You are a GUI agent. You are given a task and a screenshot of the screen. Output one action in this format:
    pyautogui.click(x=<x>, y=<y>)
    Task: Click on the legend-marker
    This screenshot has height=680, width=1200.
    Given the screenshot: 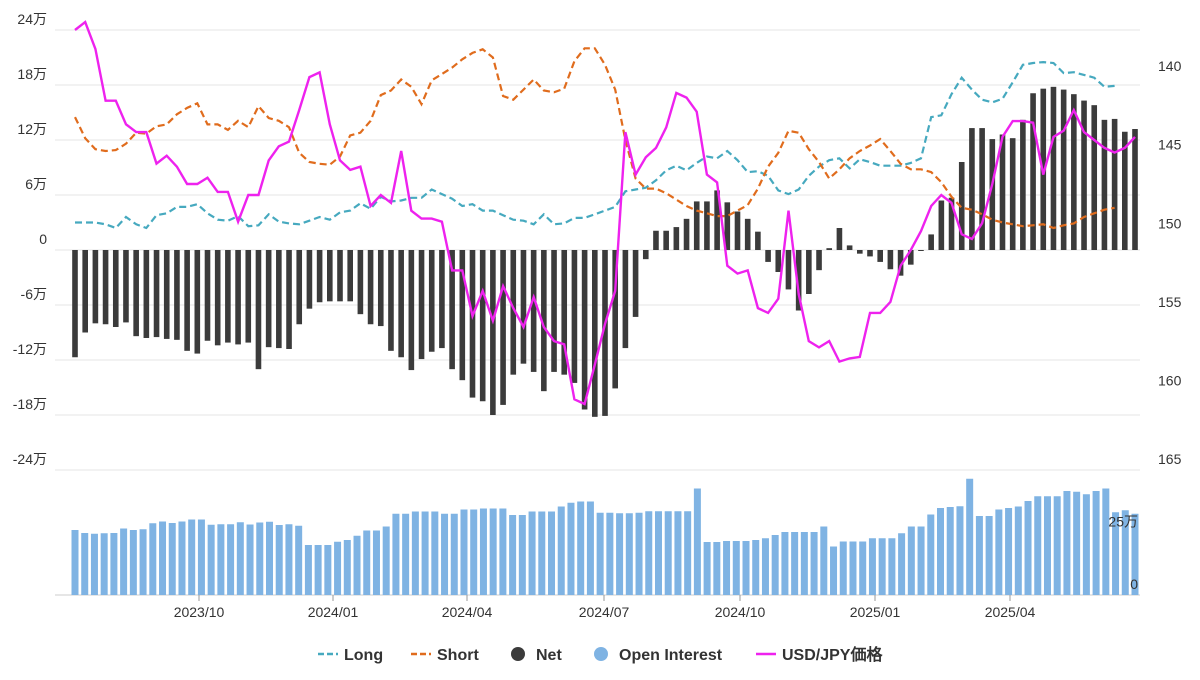 What is the action you would take?
    pyautogui.click(x=518, y=654)
    